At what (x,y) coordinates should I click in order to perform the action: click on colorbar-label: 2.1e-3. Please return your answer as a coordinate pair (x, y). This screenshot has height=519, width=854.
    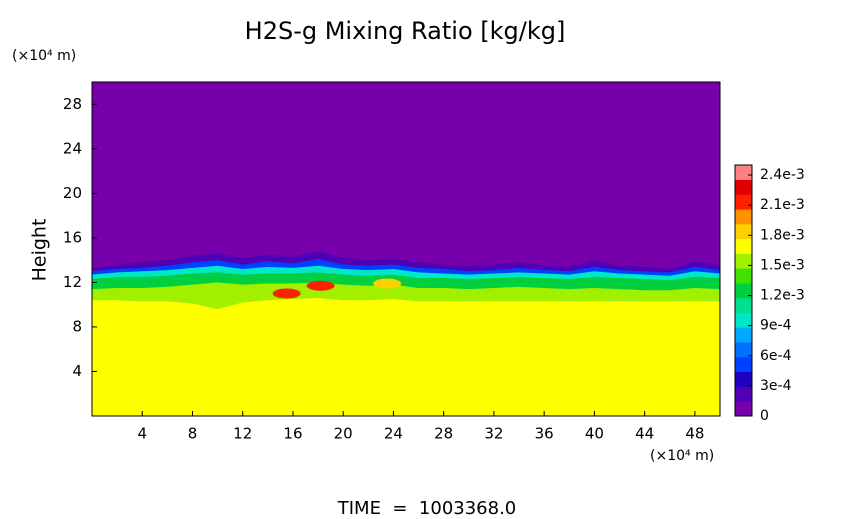
    Looking at the image, I should click on (782, 205).